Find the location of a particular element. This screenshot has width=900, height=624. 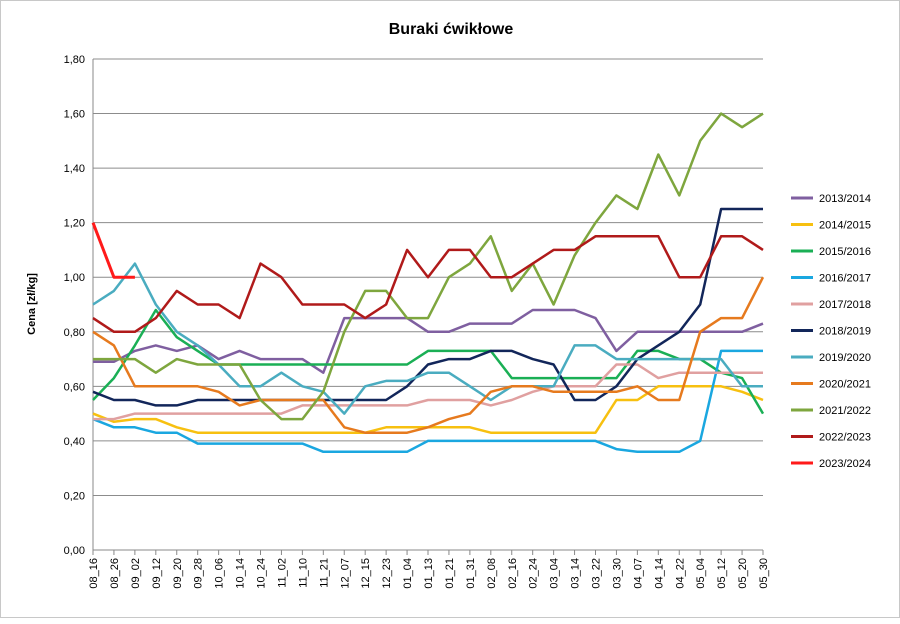

x-tick-label: 04_14 is located at coordinates (659, 573).